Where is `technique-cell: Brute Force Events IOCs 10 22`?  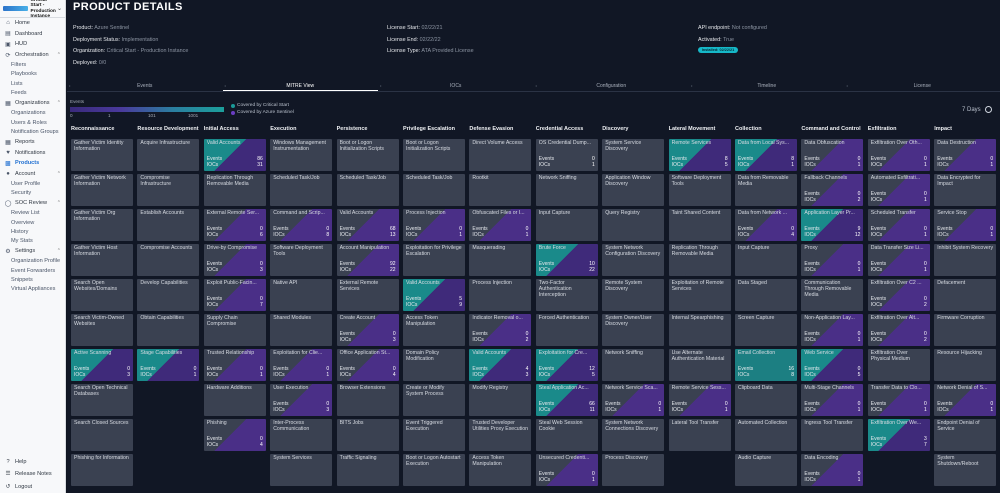 technique-cell: Brute Force Events IOCs 10 22 is located at coordinates (566, 260).